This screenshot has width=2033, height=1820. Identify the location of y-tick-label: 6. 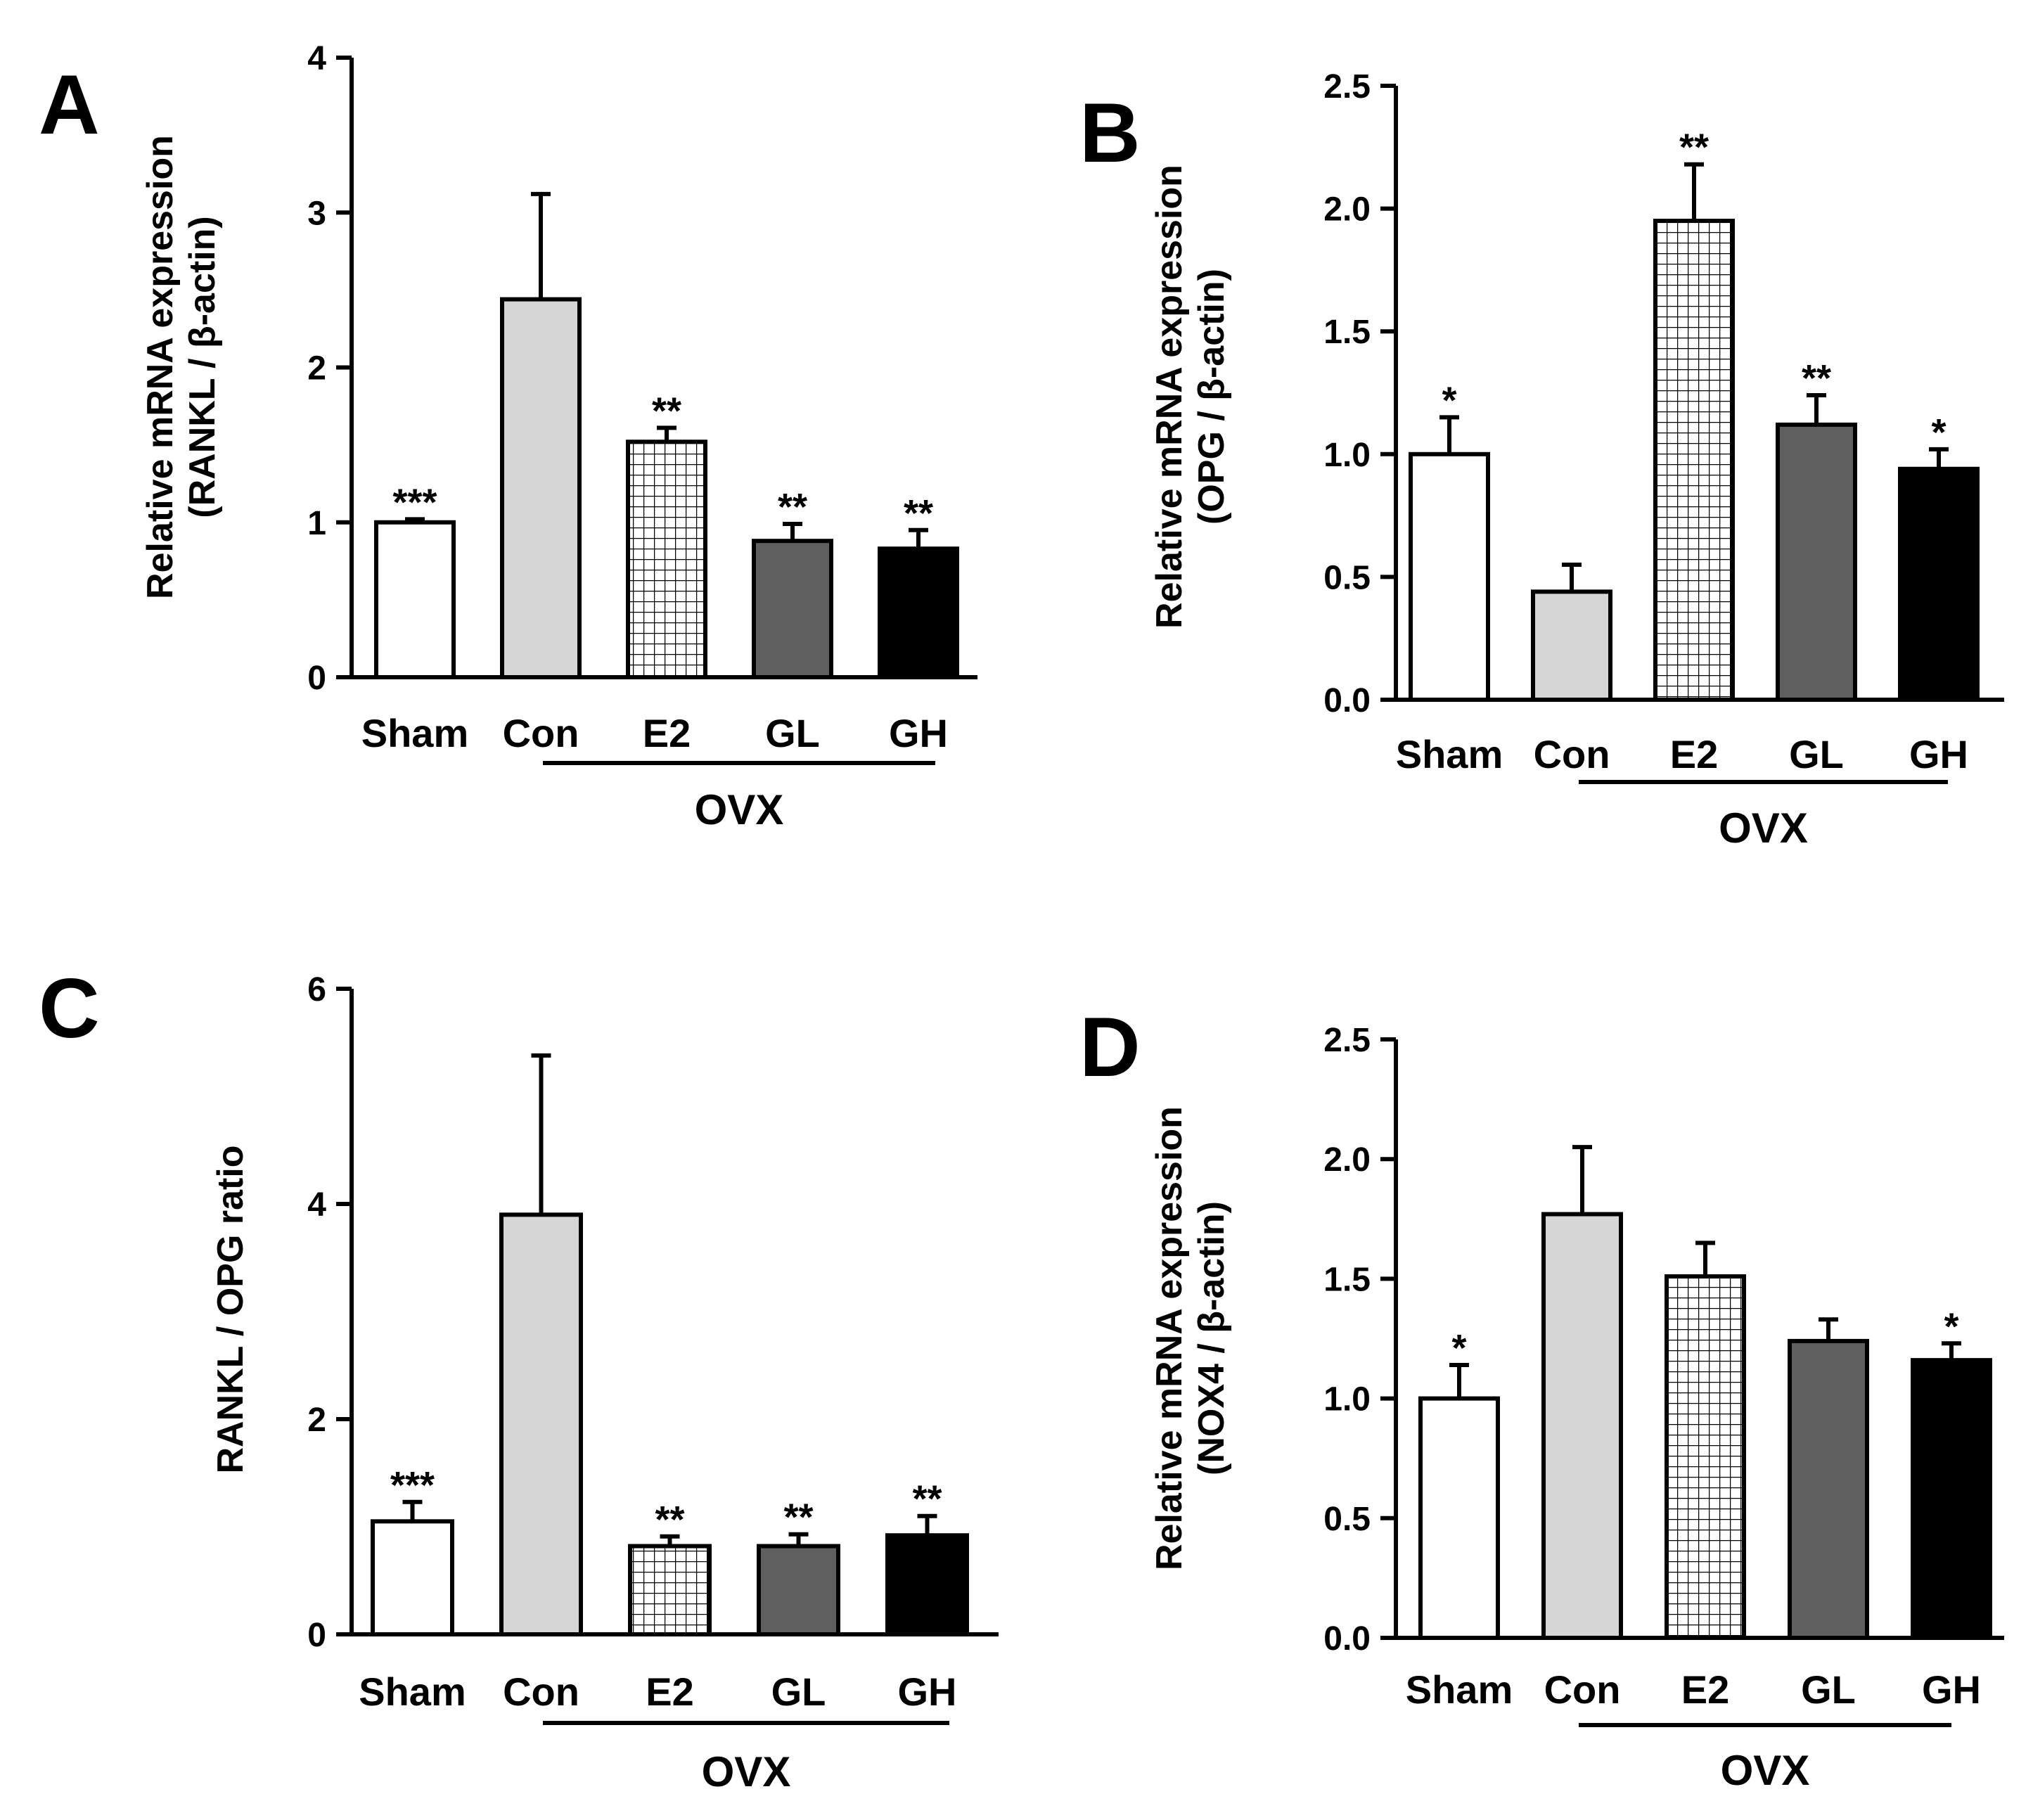
(316, 989).